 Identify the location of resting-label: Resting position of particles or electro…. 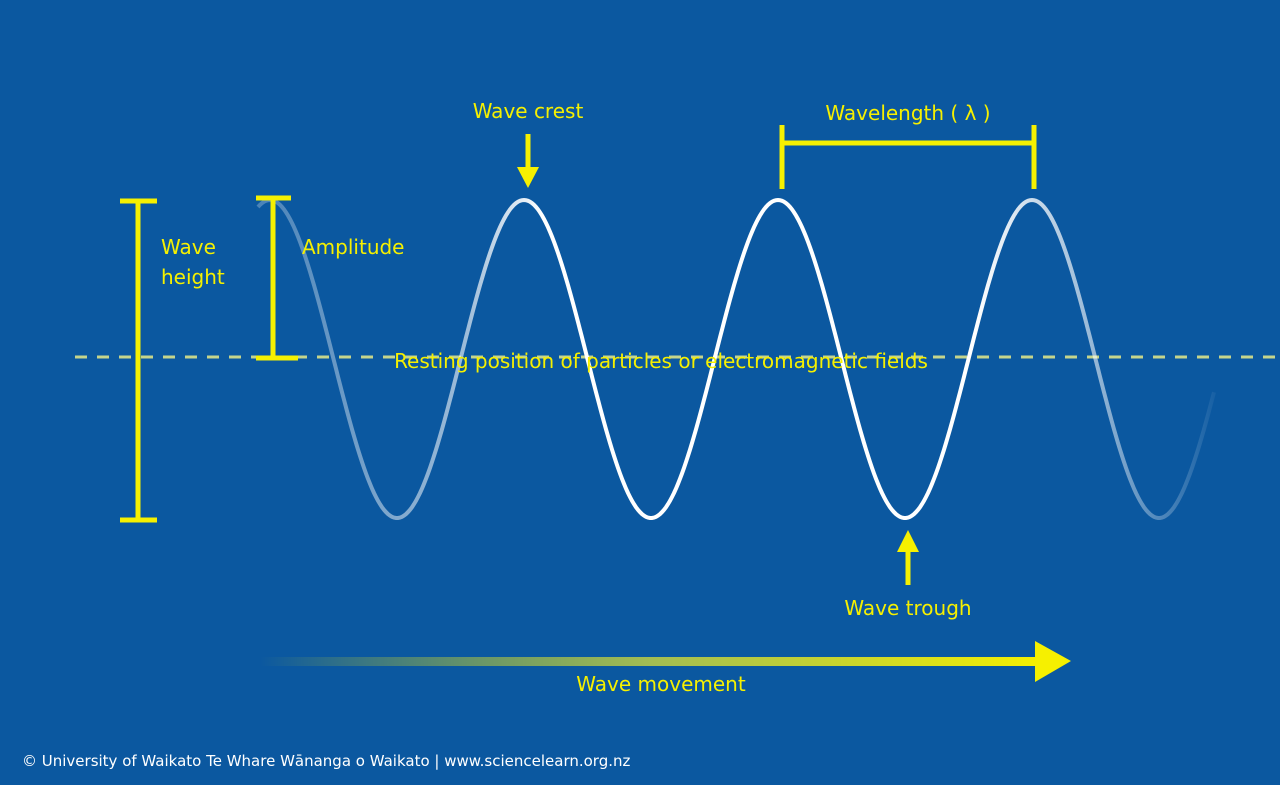
(661, 361).